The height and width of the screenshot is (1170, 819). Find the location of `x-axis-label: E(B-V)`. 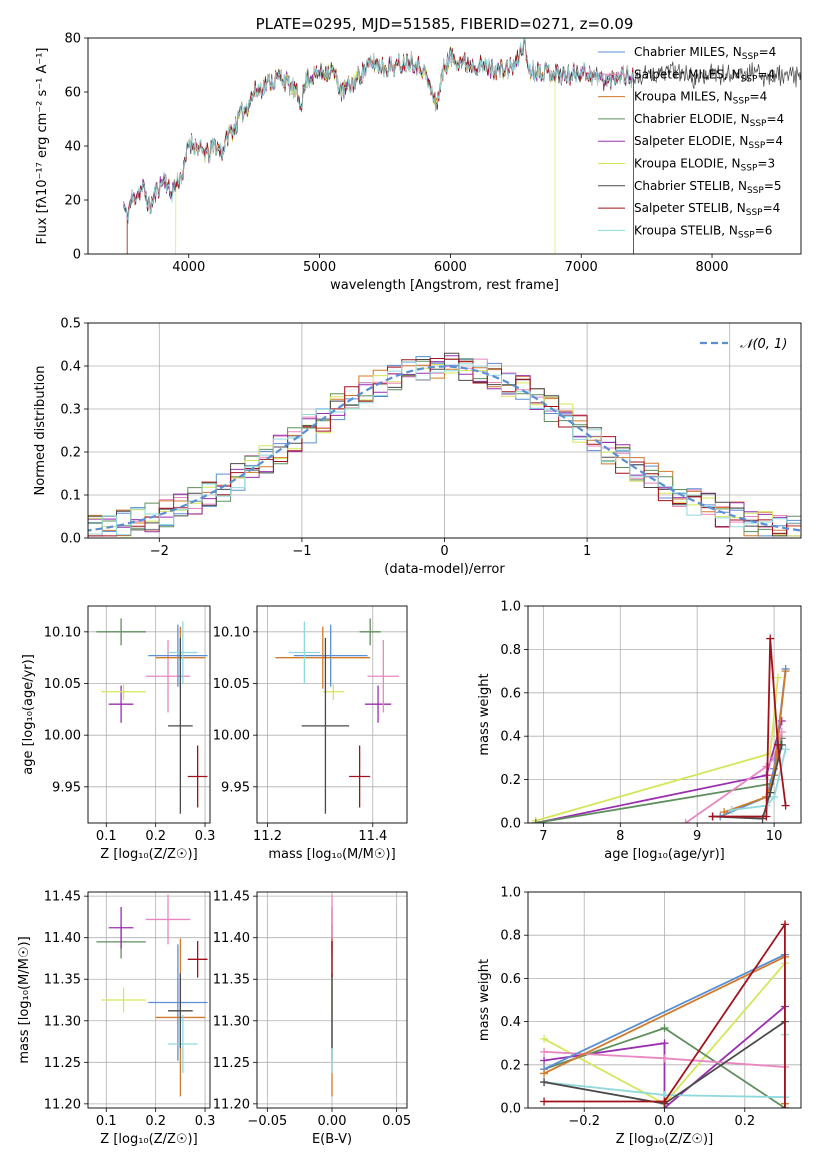

x-axis-label: E(B-V) is located at coordinates (332, 1139).